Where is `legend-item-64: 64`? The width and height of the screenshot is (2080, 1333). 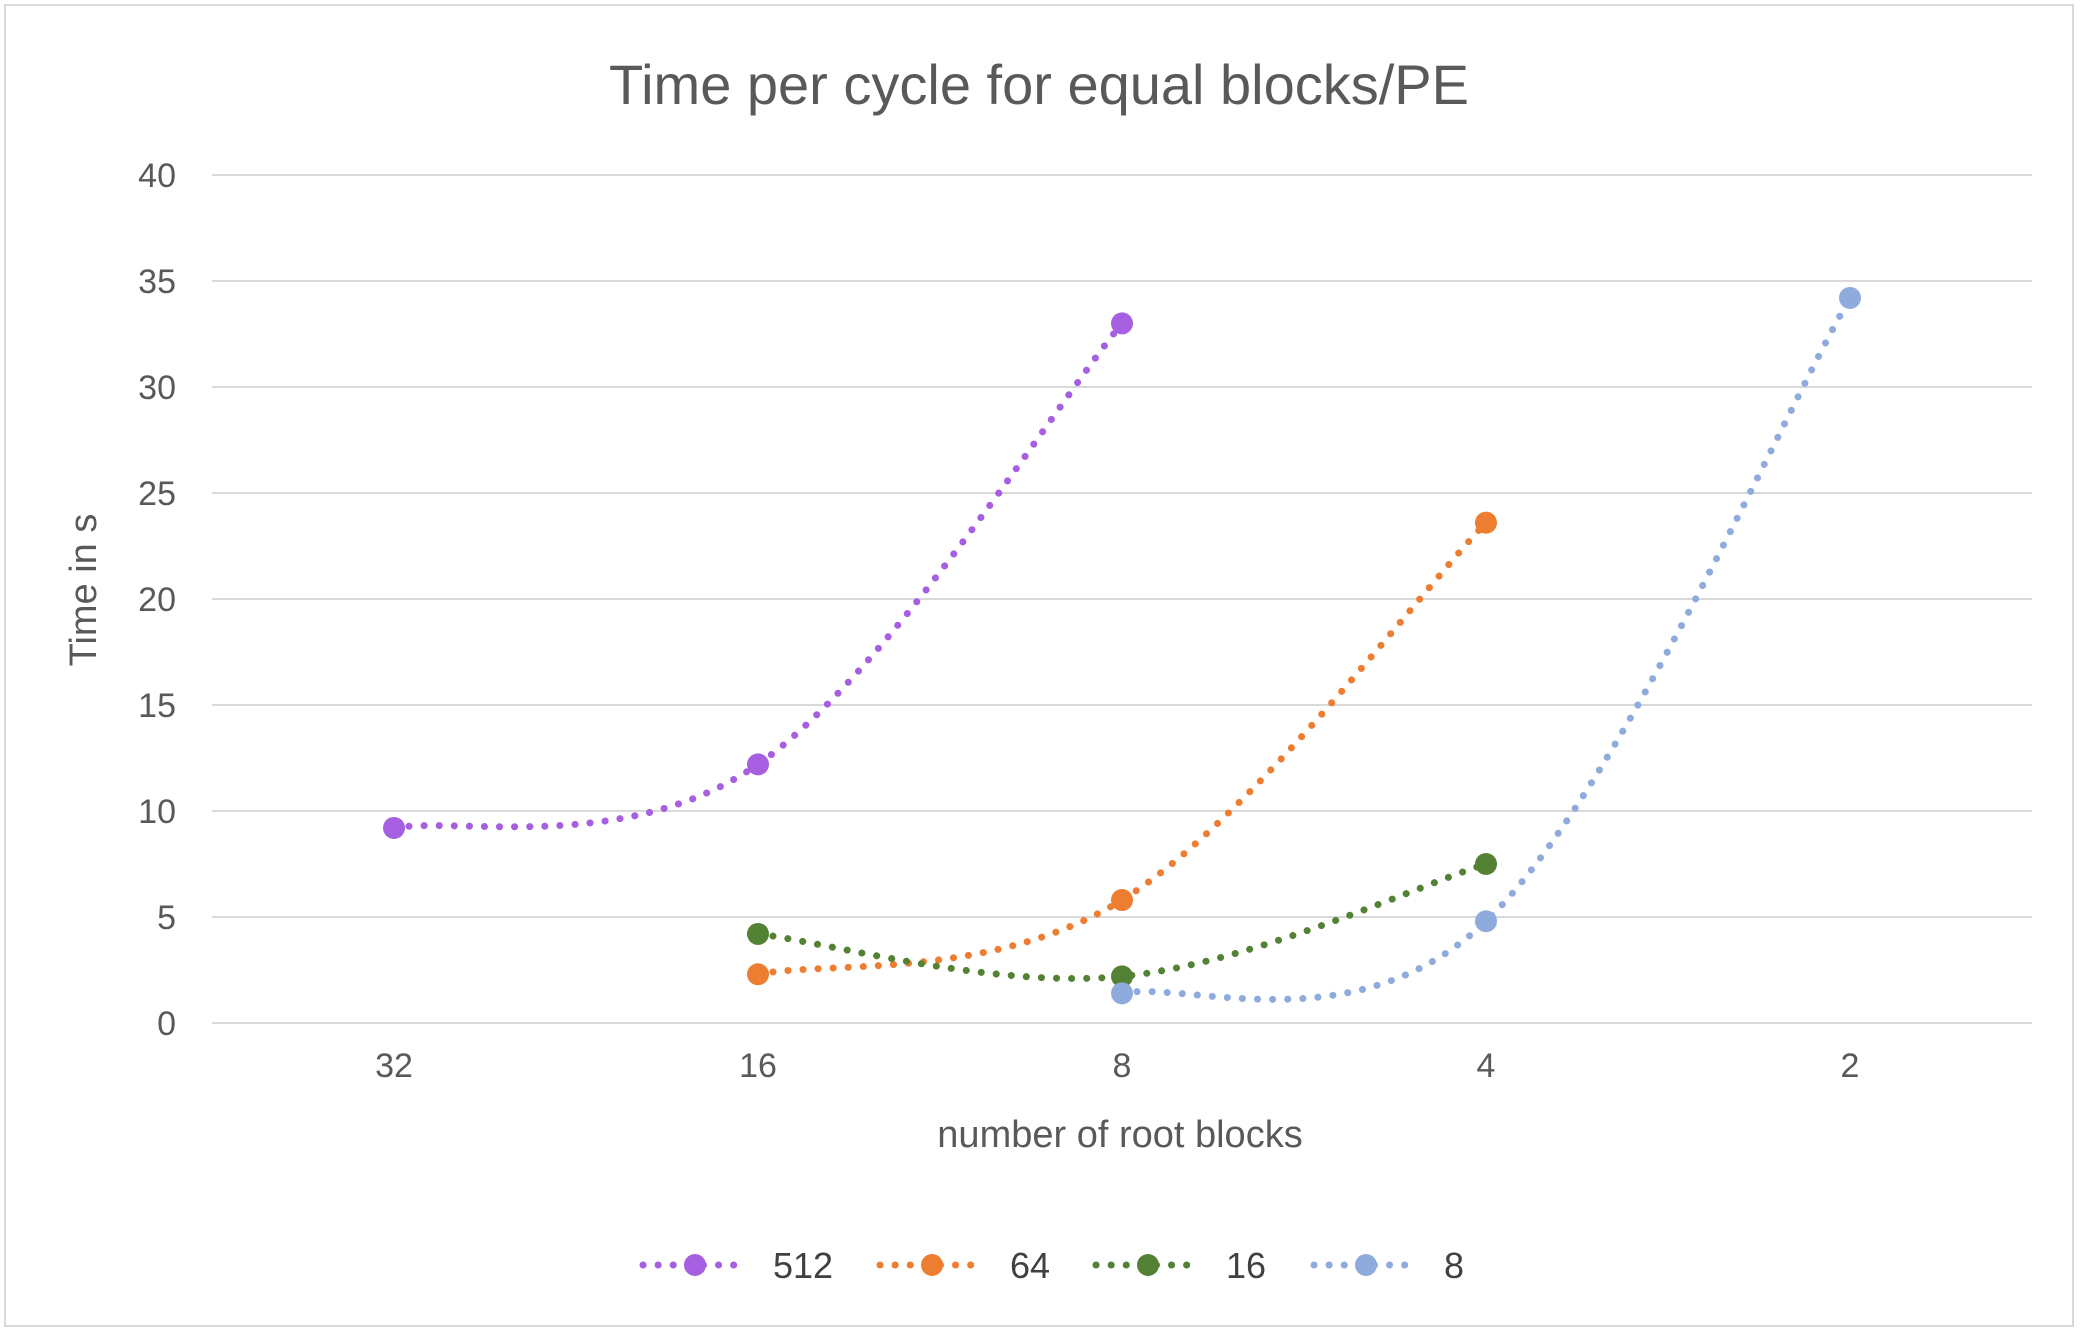
legend-item-64: 64 is located at coordinates (963, 1265).